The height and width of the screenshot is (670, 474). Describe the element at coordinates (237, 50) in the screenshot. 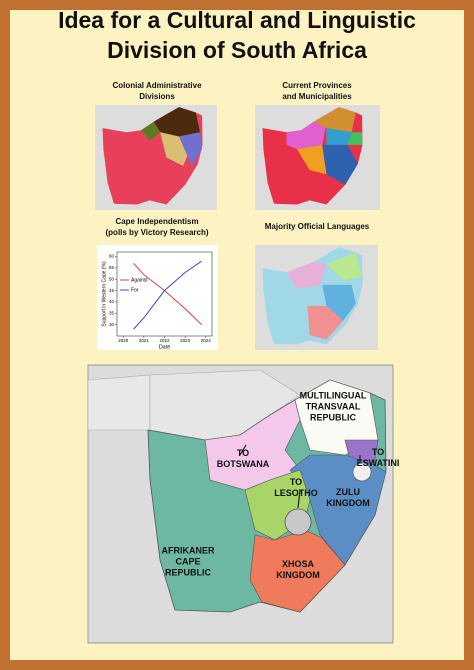

I see `title: Division of South Africa` at that location.